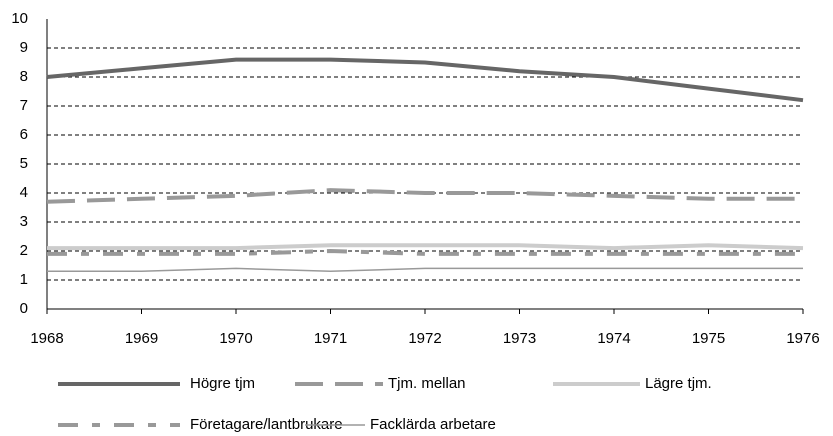 This screenshot has width=833, height=436. What do you see at coordinates (46, 338) in the screenshot?
I see `x-tick-label: 1968` at bounding box center [46, 338].